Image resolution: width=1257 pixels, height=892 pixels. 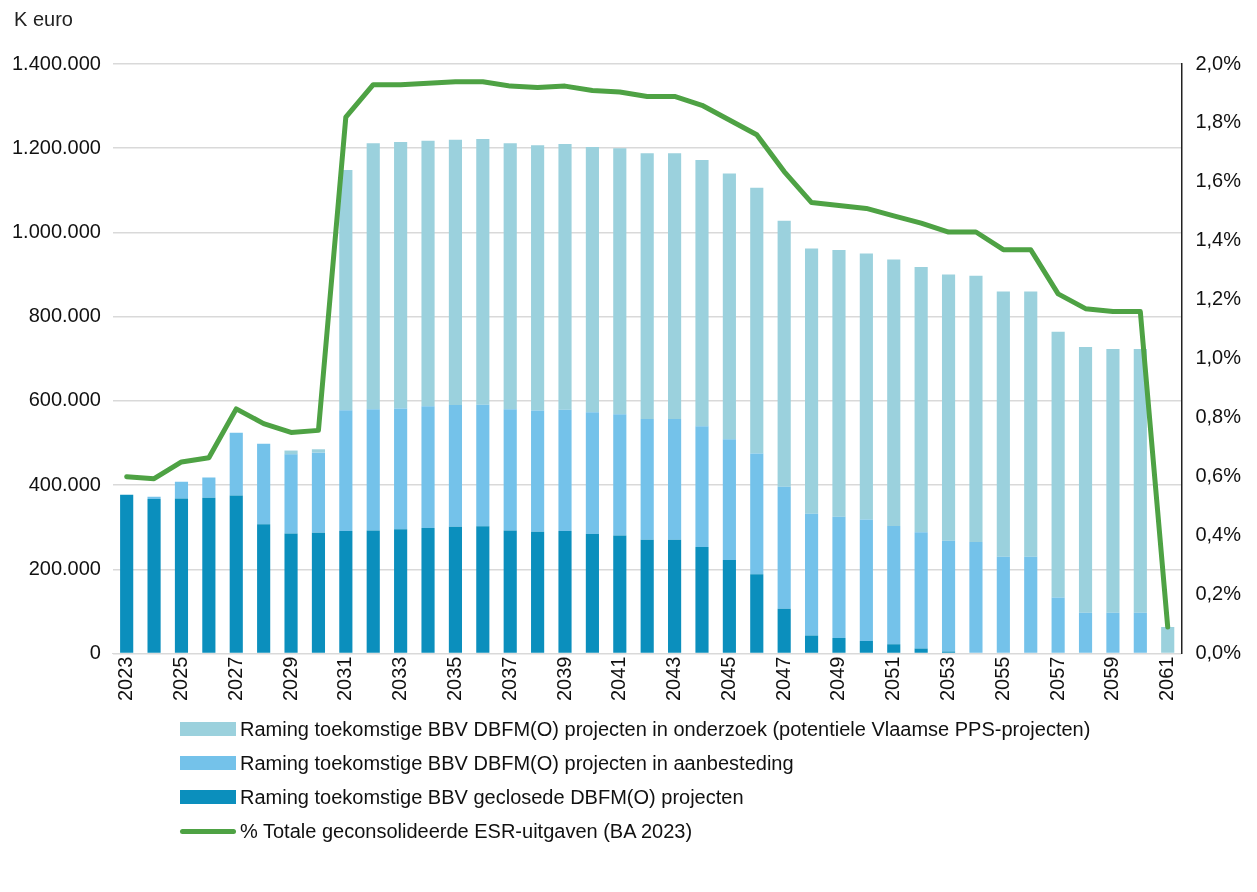 I want to click on x-tick-label: 2043, so click(x=673, y=679).